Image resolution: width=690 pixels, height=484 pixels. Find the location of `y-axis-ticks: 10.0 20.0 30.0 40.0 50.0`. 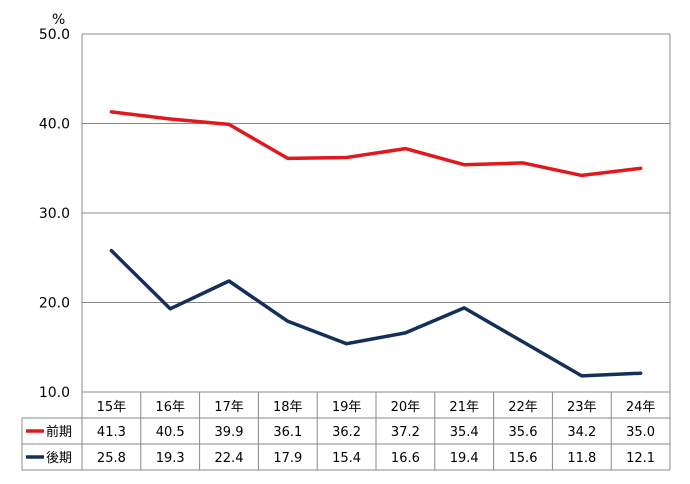

y-axis-ticks: 10.0 20.0 30.0 40.0 50.0 is located at coordinates (54, 214).